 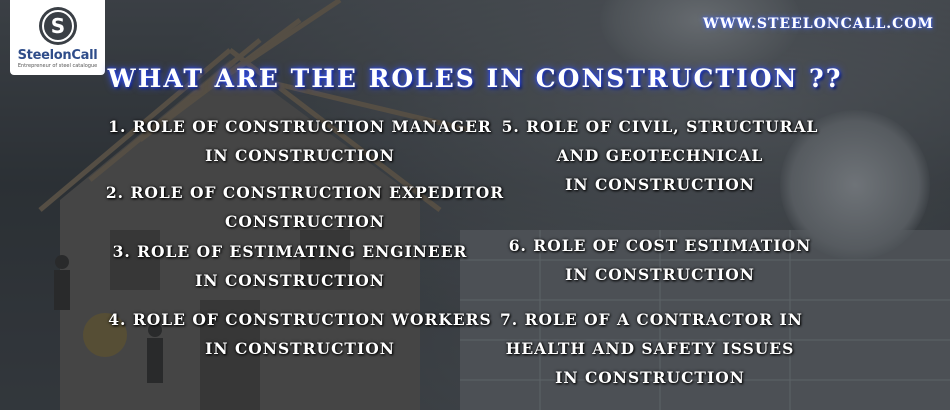 I want to click on role-item-line: 6. ROLE OF COST ESTIMATION, so click(x=660, y=245).